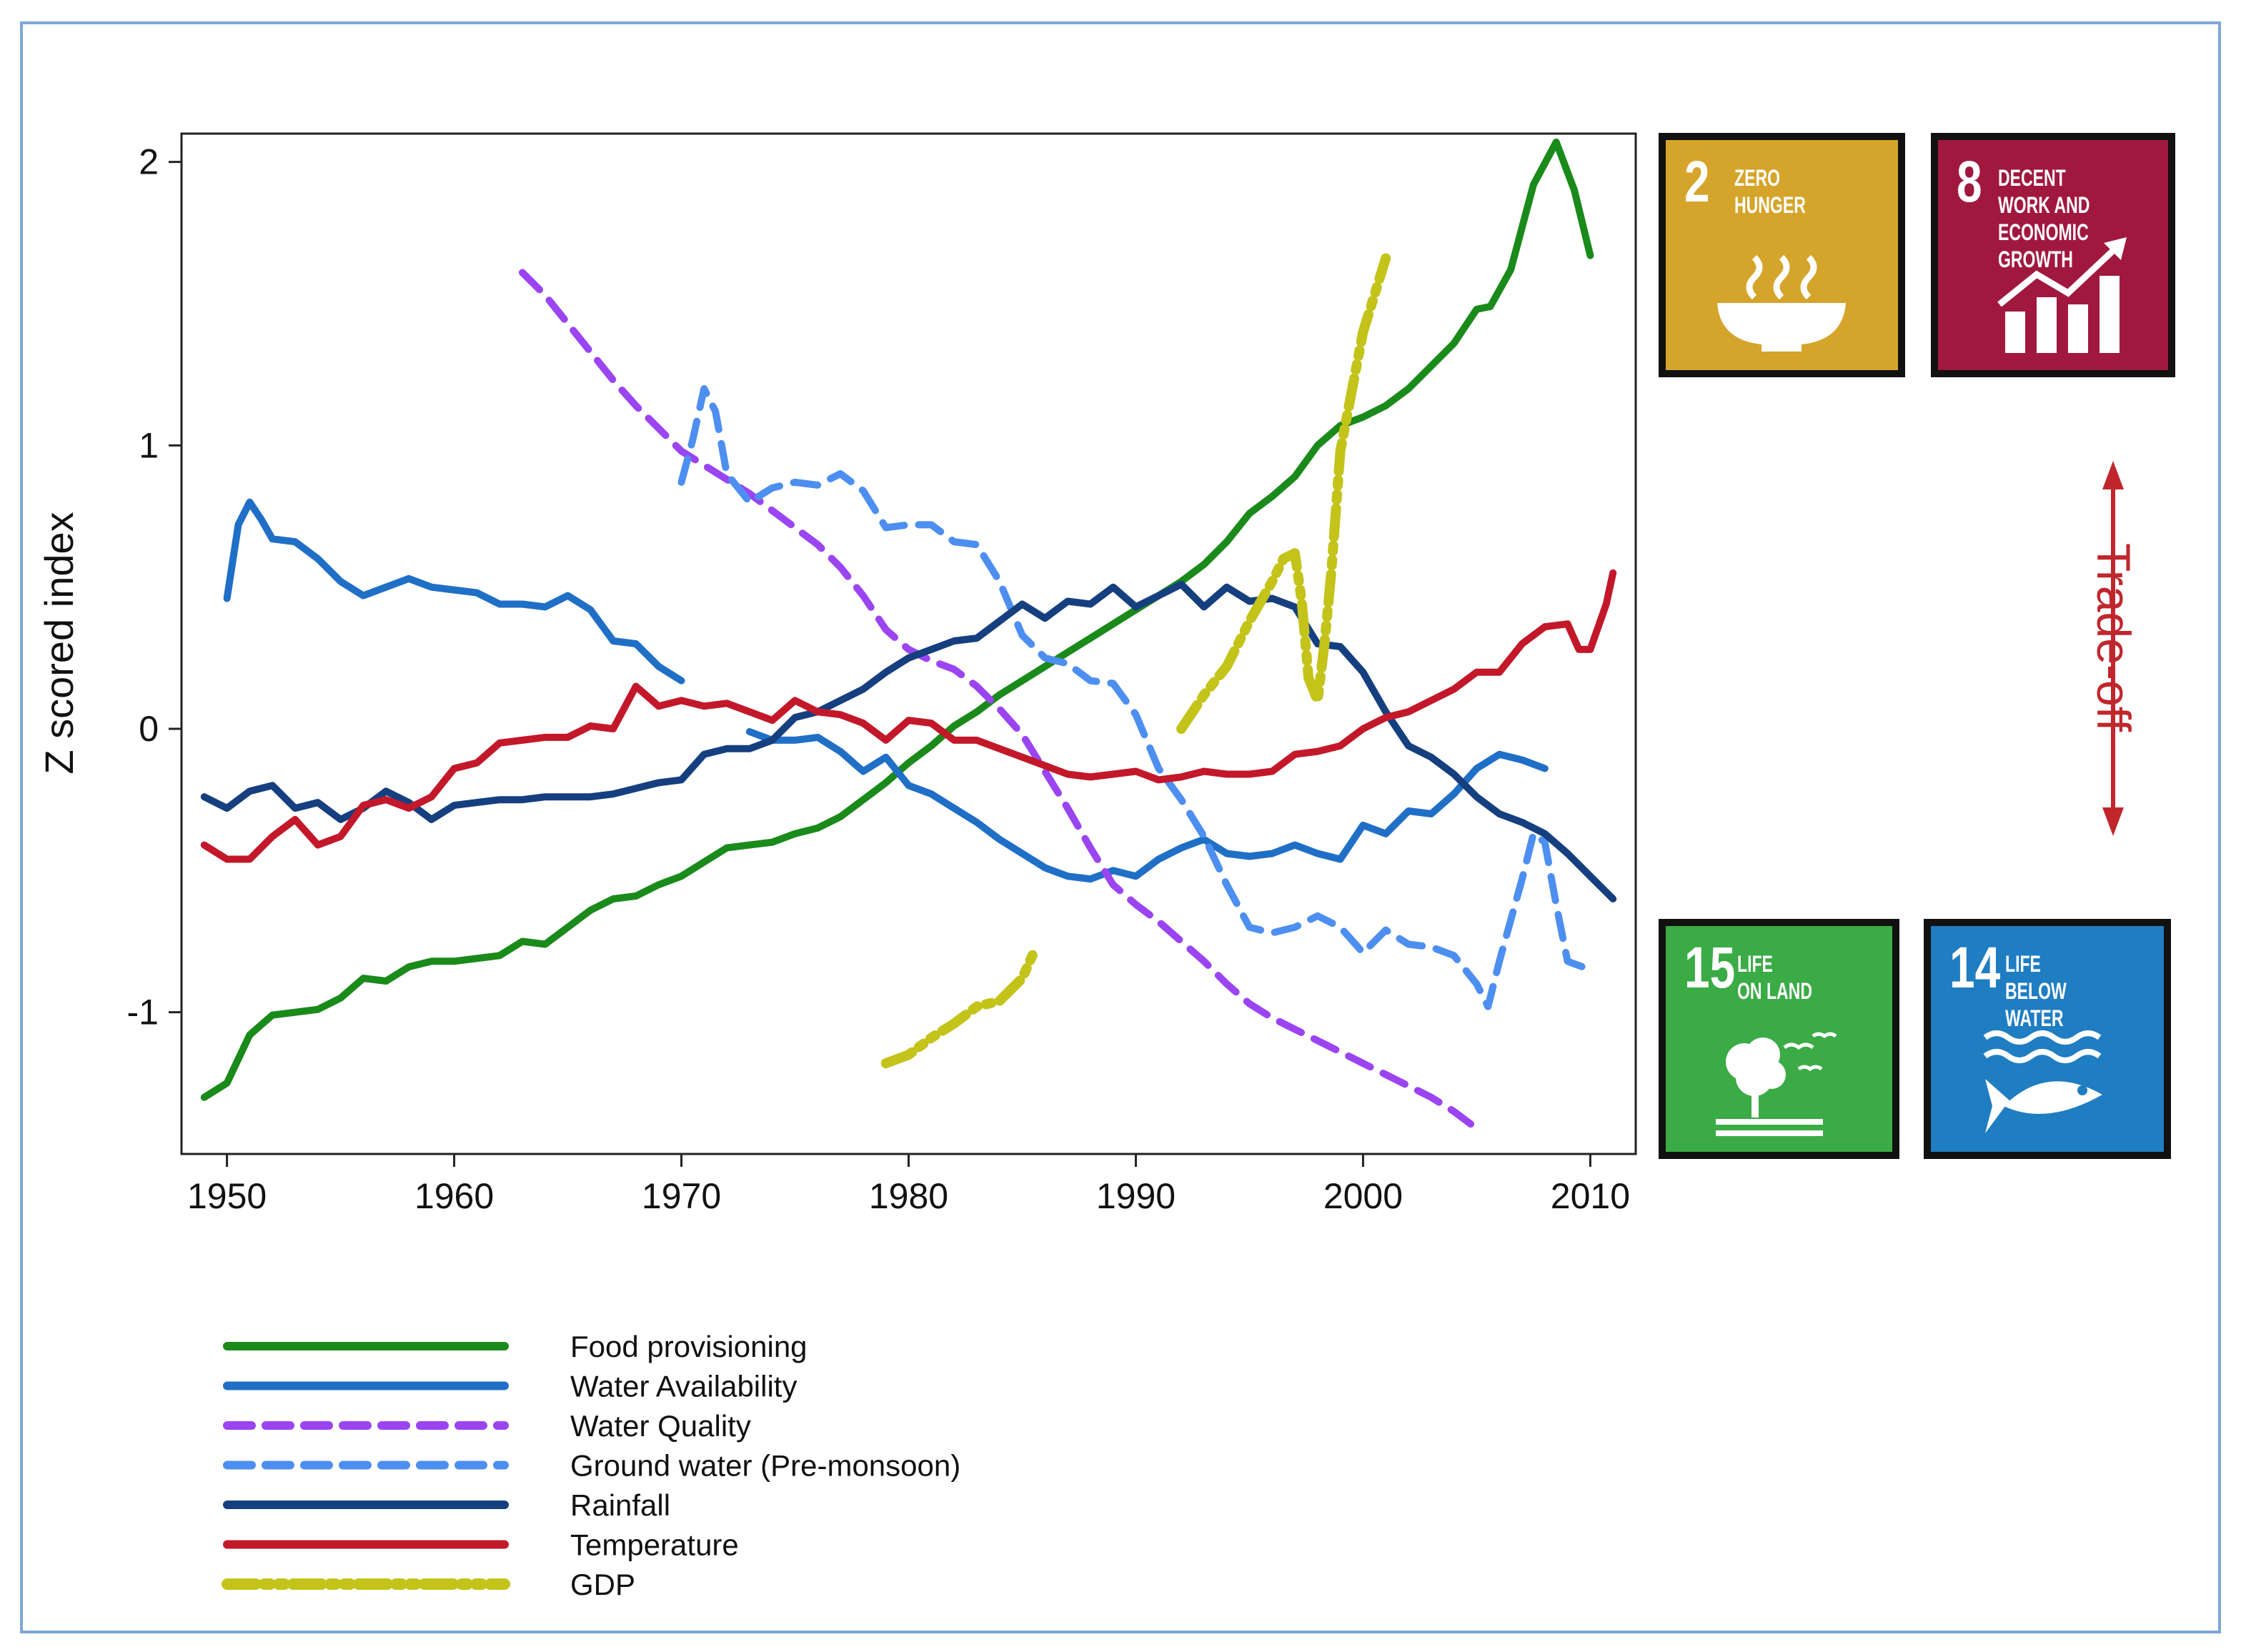  Describe the element at coordinates (909, 716) in the screenshot. I see `series-line-temperature` at that location.